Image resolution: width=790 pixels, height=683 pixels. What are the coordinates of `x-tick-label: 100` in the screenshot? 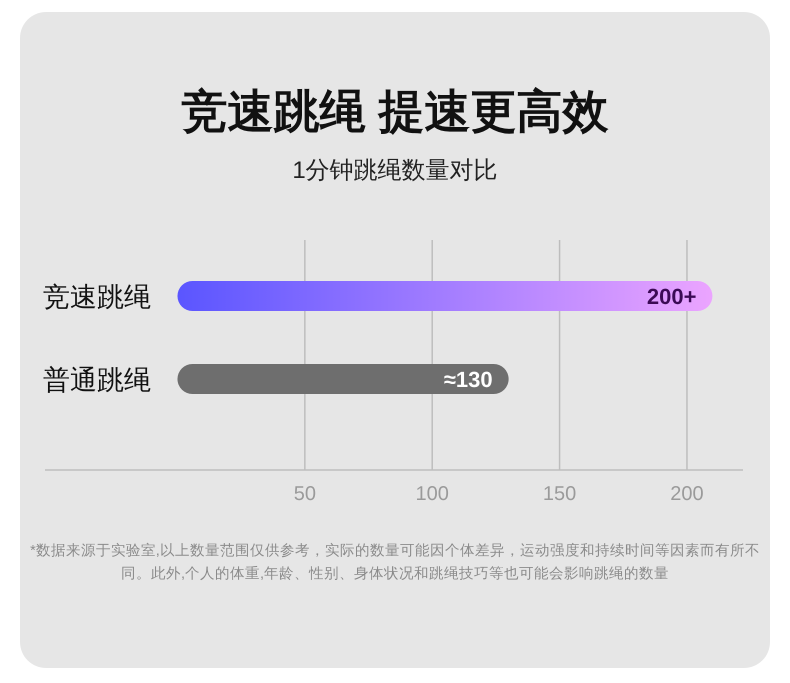 It's located at (432, 494).